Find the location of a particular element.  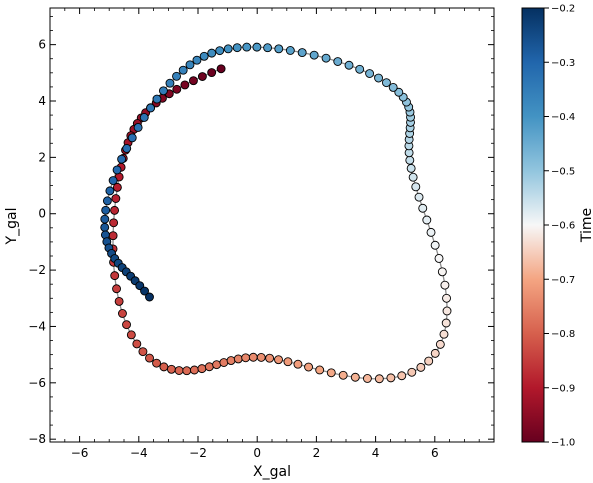

x-tick-label: −2 is located at coordinates (198, 453).